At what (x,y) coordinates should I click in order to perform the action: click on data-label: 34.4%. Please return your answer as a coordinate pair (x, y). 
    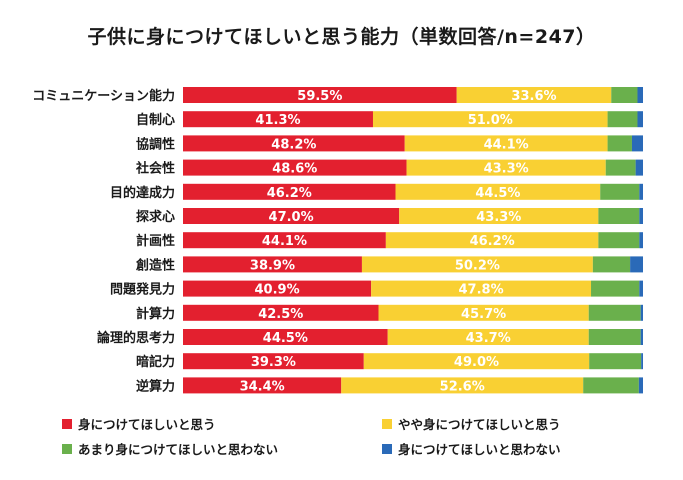
    Looking at the image, I should click on (262, 386).